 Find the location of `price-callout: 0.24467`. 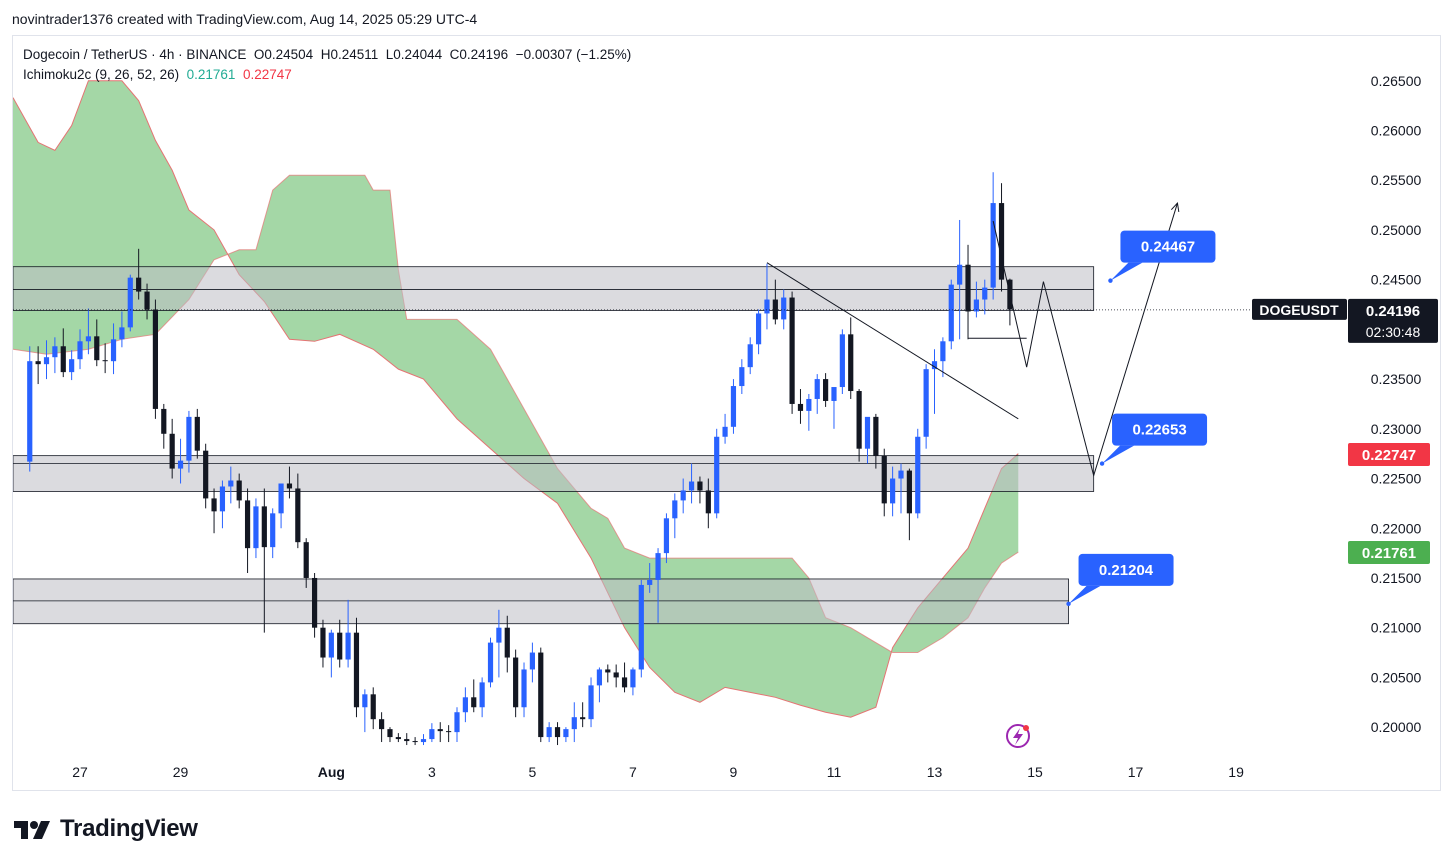

price-callout: 0.24467 is located at coordinates (1162, 256).